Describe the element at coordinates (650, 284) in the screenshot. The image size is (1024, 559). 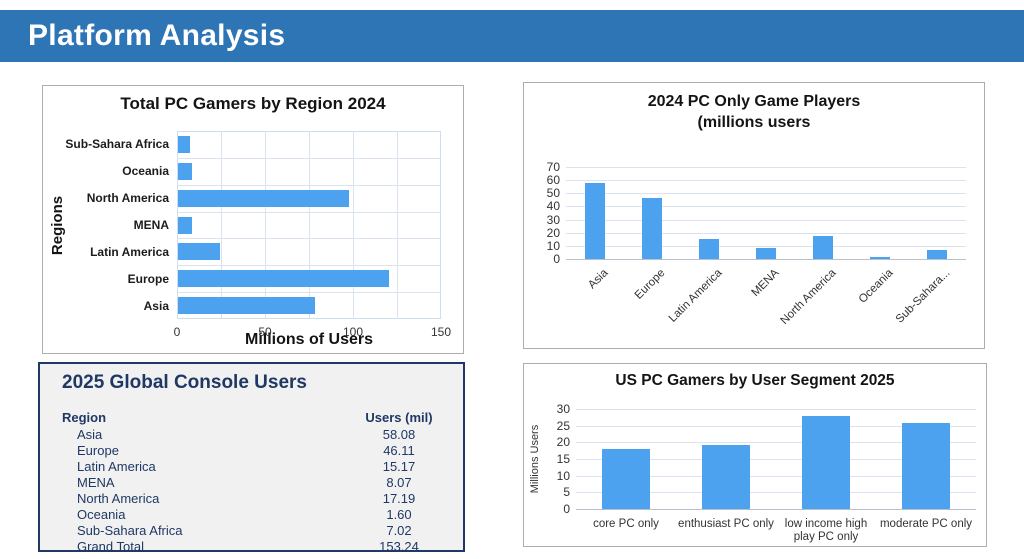
I see `x-category-europe: Europe` at that location.